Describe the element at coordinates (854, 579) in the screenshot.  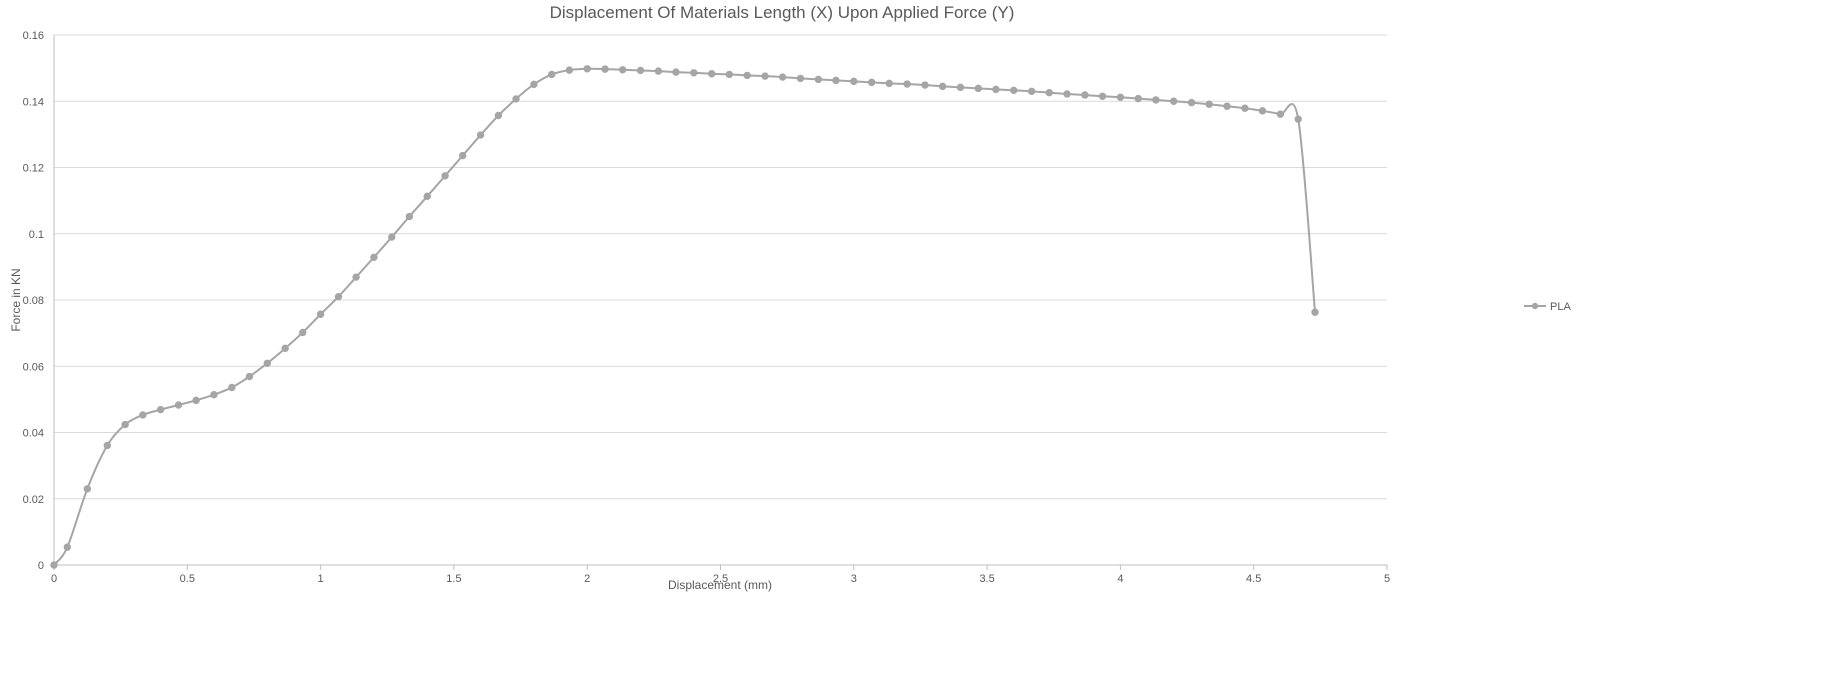
I see `x-tick-label: 3` at that location.